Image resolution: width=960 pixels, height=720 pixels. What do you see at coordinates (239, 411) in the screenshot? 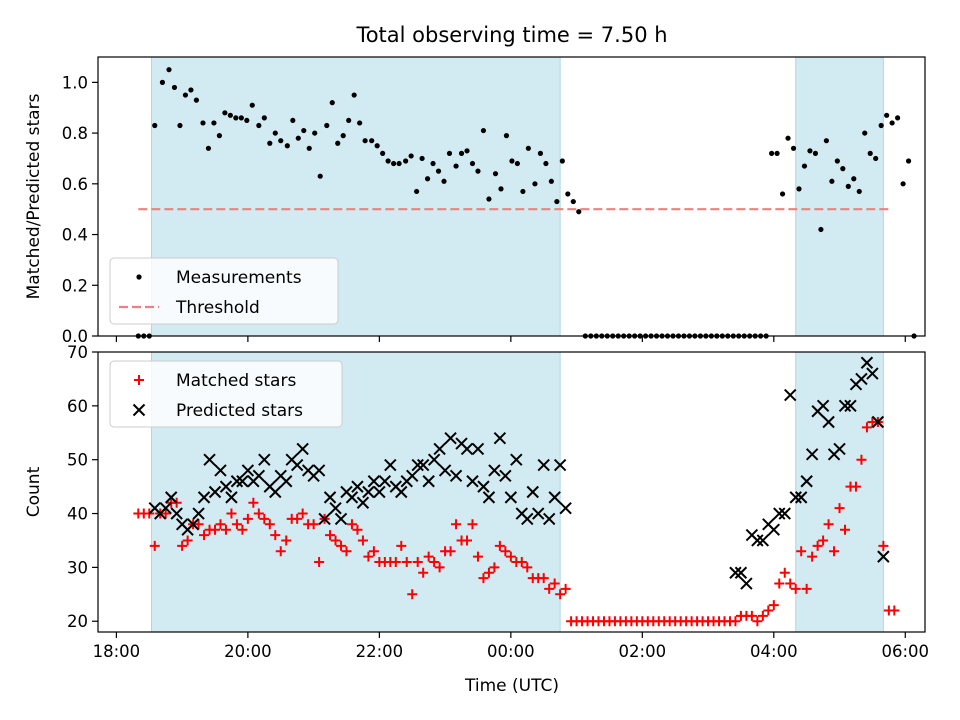
I see `legend-label: Predicted stars` at bounding box center [239, 411].